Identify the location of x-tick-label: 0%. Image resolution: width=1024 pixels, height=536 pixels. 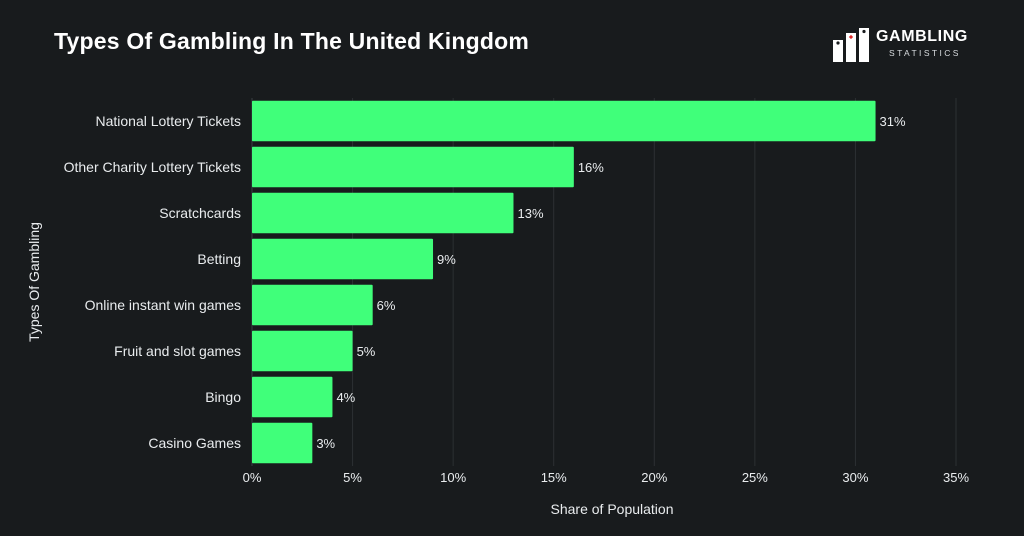
(252, 477).